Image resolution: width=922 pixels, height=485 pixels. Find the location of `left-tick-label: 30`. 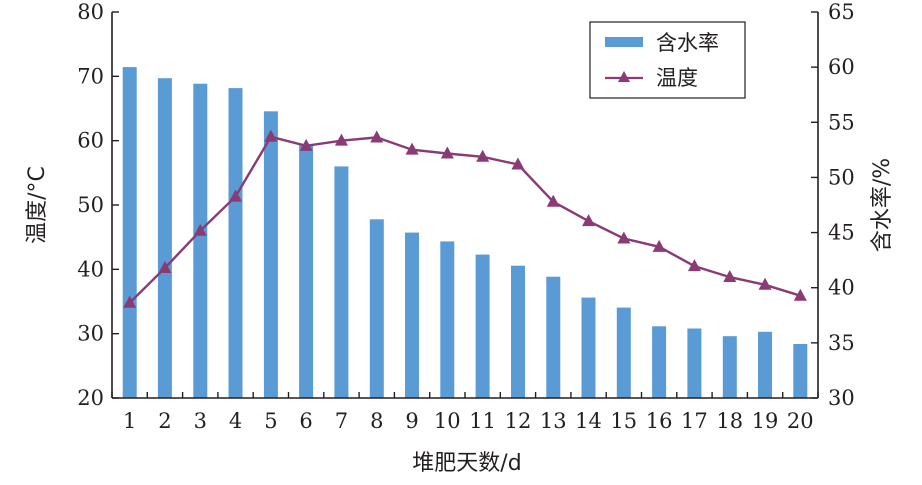

left-tick-label: 30 is located at coordinates (90, 334).